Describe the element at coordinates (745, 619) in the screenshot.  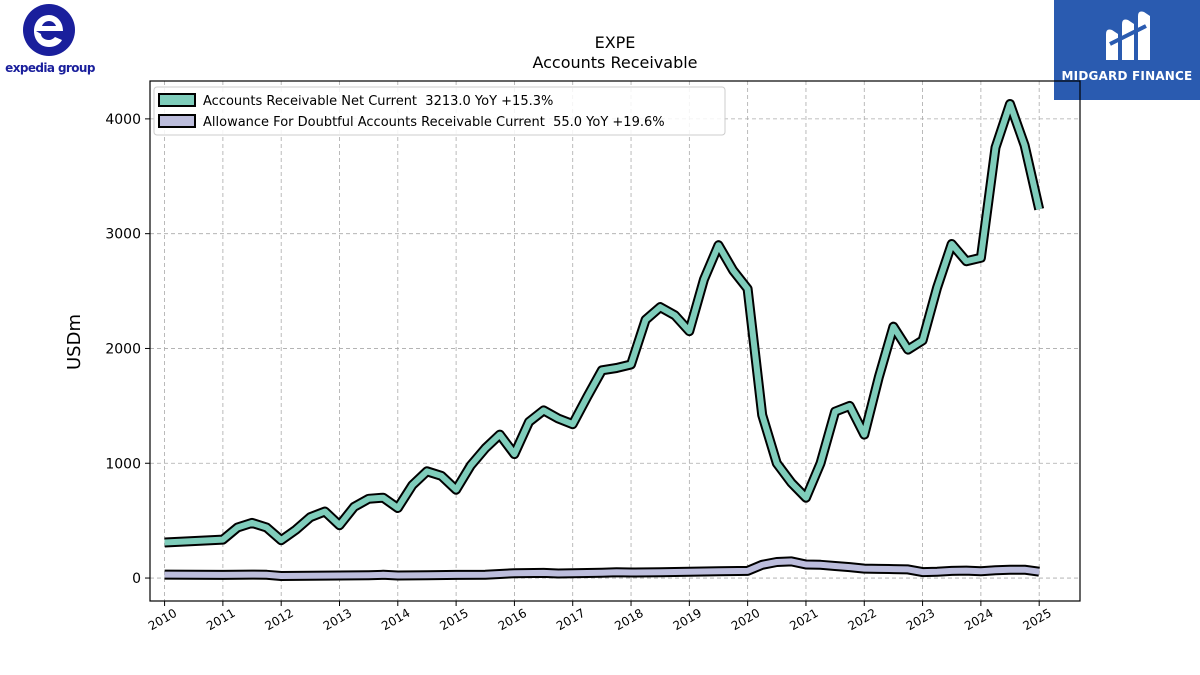
I see `x-tick-label: 2020` at that location.